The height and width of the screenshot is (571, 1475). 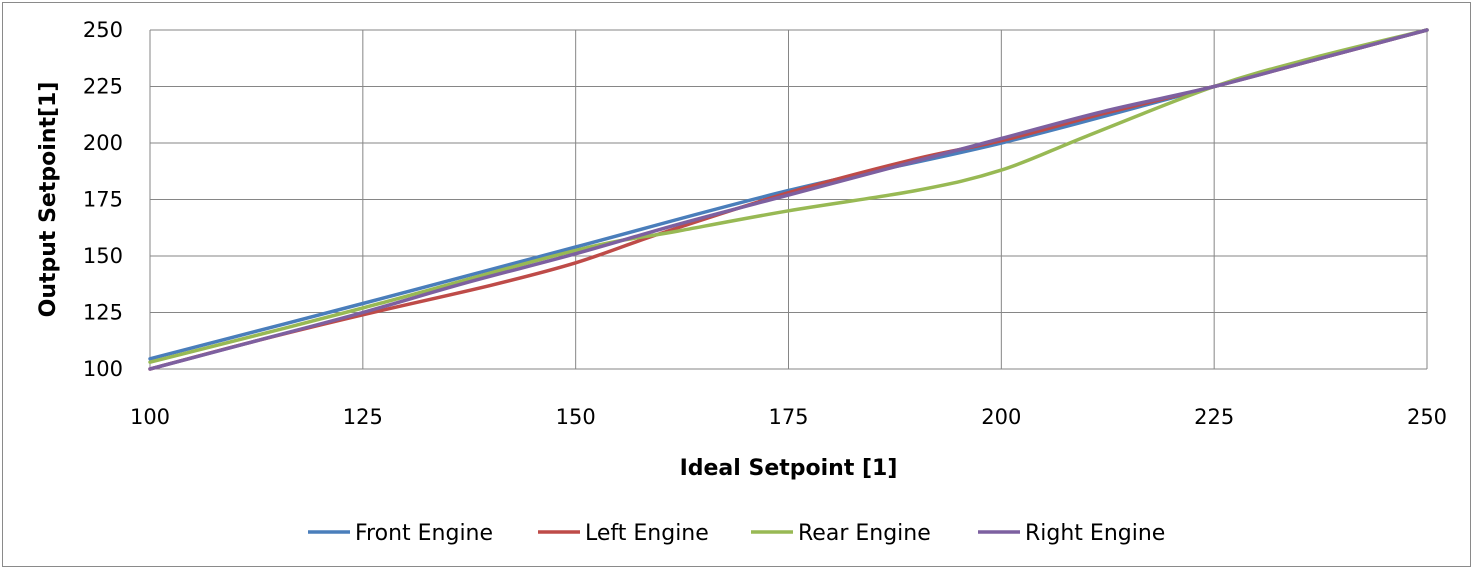 I want to click on x-tick-label: 150, so click(x=576, y=417).